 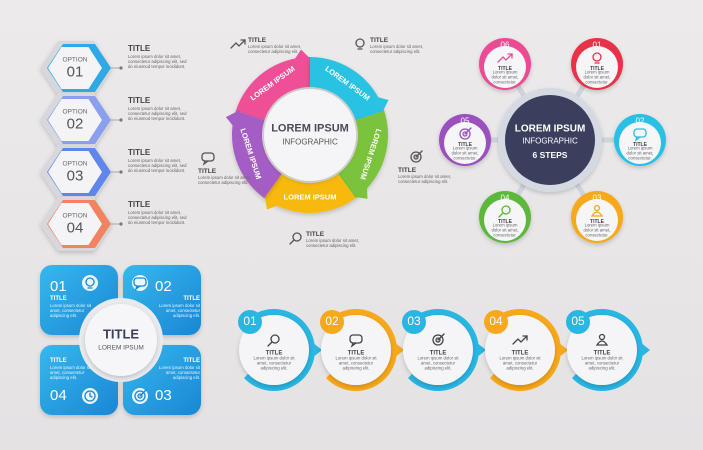 What do you see at coordinates (75, 176) in the screenshot?
I see `option-number: 03` at bounding box center [75, 176].